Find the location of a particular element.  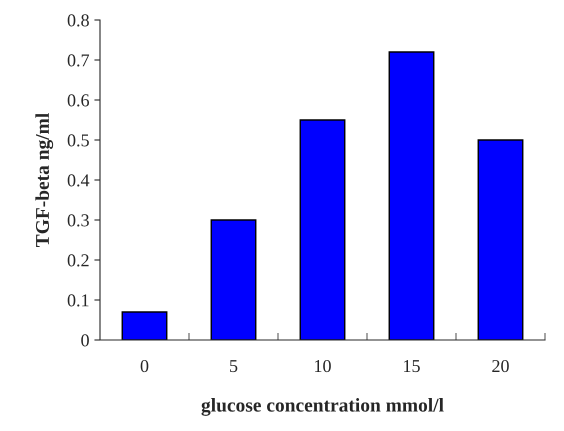

y-tick-label: 0.2 is located at coordinates (78, 260).